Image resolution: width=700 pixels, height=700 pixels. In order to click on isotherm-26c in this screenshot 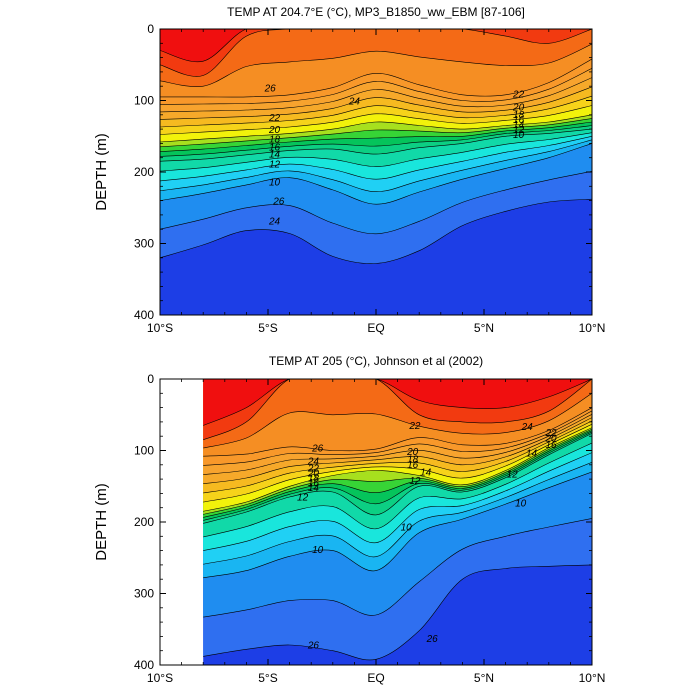, I will do `click(376, 78)`.